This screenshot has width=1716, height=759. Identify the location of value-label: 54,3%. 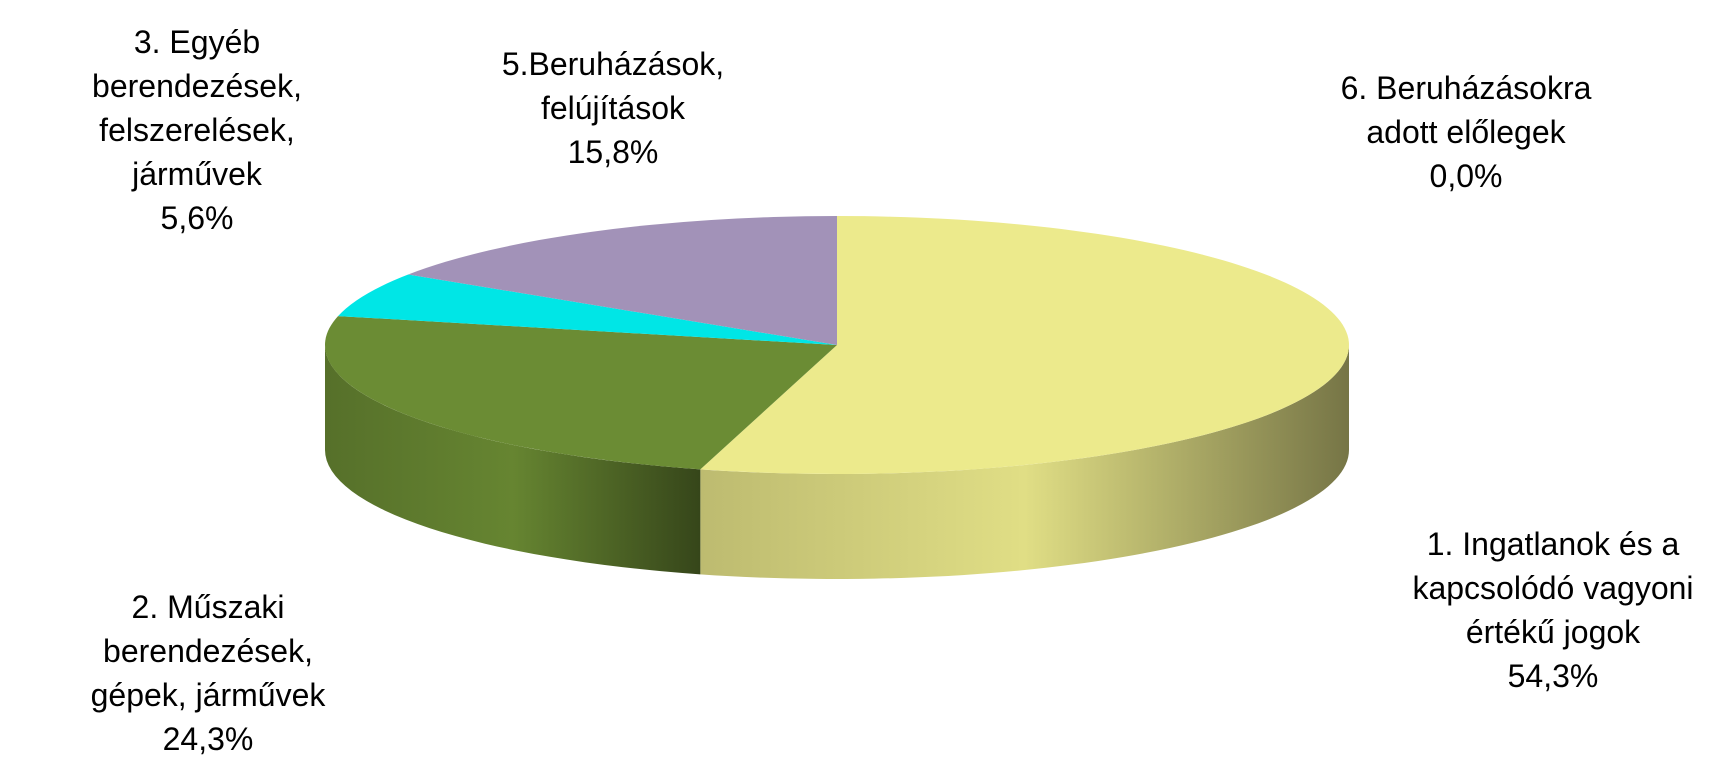
(1553, 676).